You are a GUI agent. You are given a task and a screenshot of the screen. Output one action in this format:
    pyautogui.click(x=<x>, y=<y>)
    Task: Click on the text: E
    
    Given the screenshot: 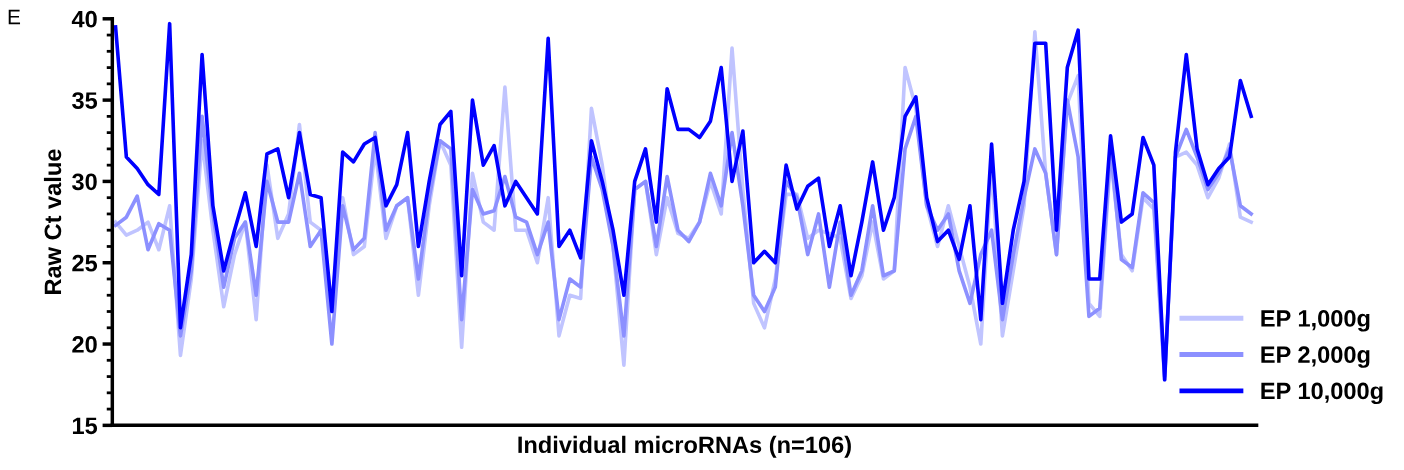 What is the action you would take?
    pyautogui.click(x=14, y=17)
    